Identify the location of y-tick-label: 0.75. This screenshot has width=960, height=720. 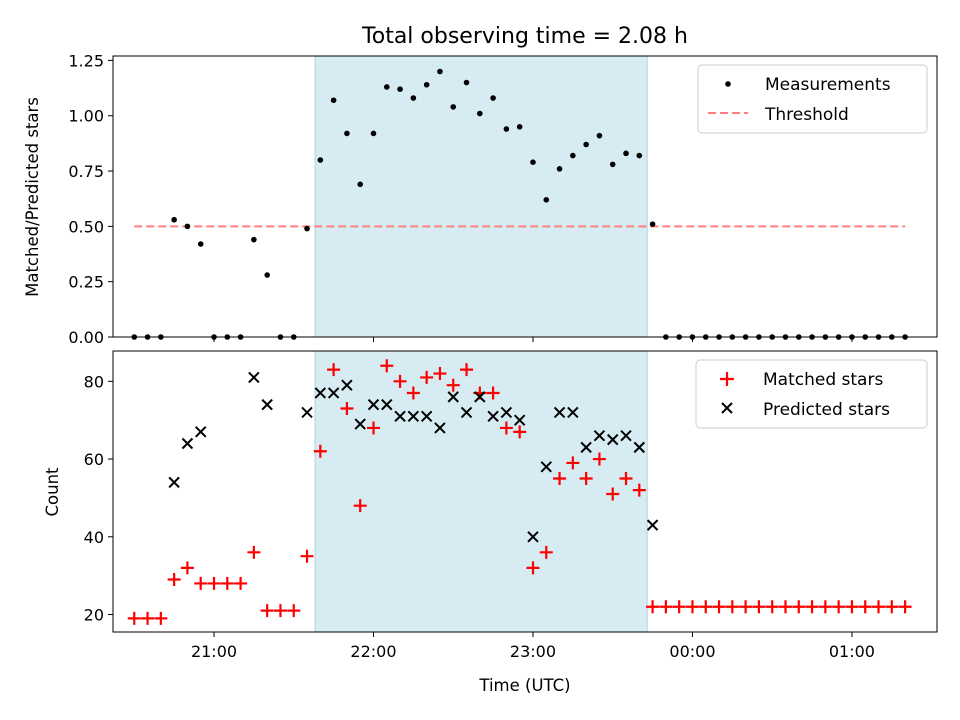
(86, 171).